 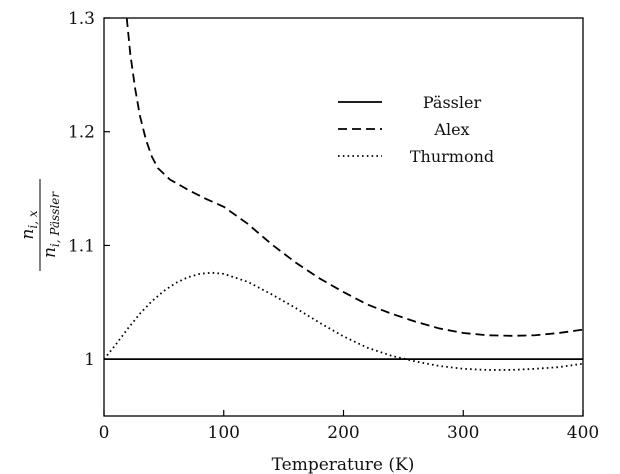 I want to click on y-label-numerator-sub: i, x, so click(x=33, y=219).